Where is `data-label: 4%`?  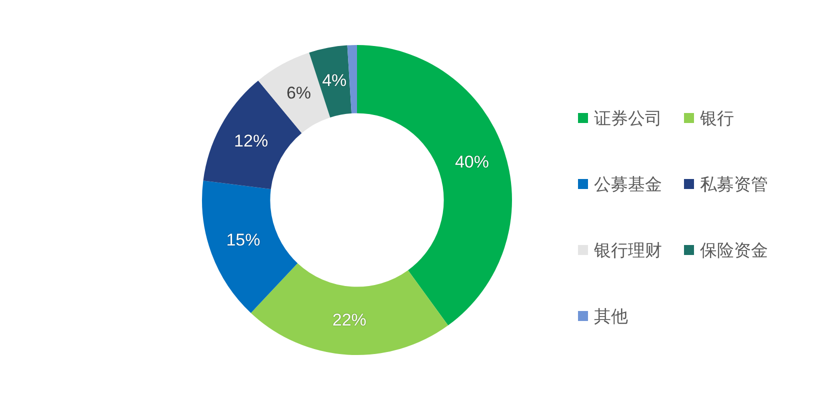 data-label: 4% is located at coordinates (334, 80).